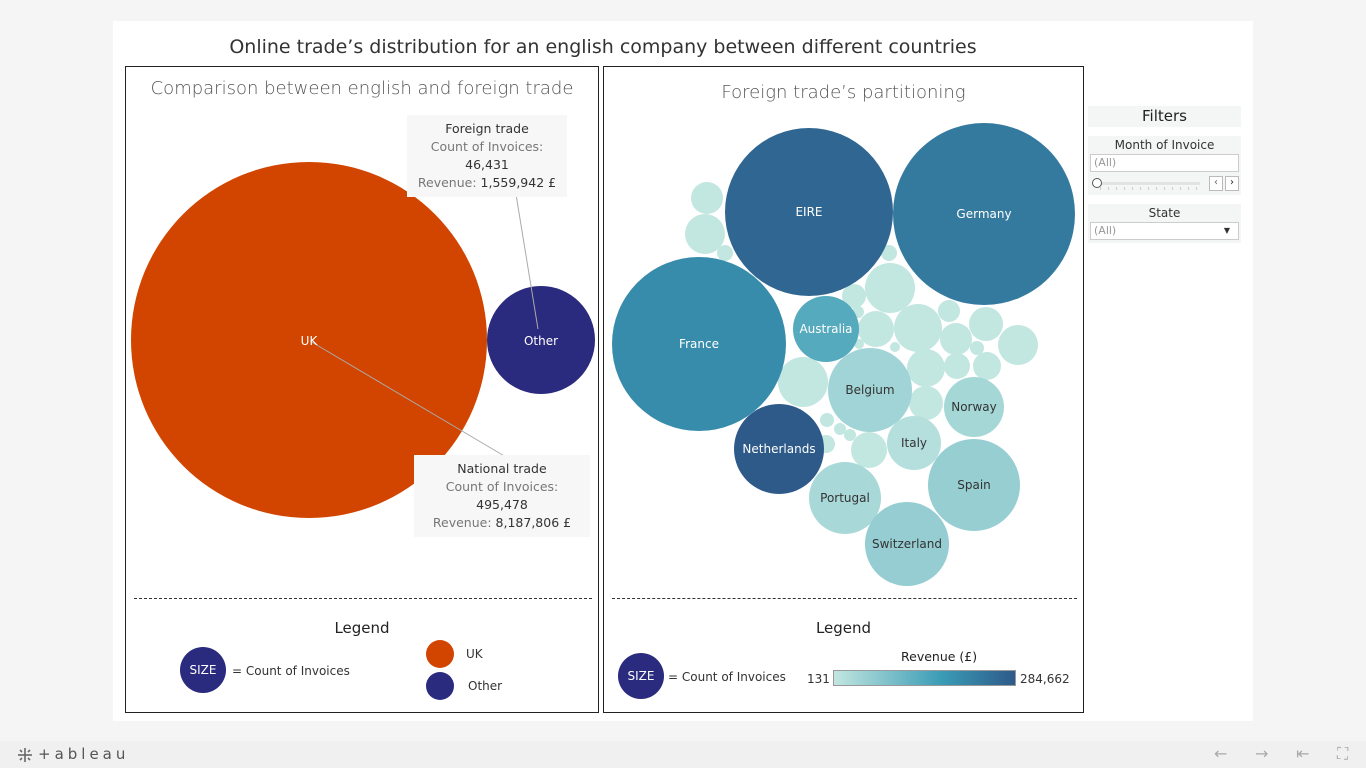 This screenshot has height=768, width=1366. What do you see at coordinates (440, 686) in the screenshot?
I see `legend-swatch-other` at bounding box center [440, 686].